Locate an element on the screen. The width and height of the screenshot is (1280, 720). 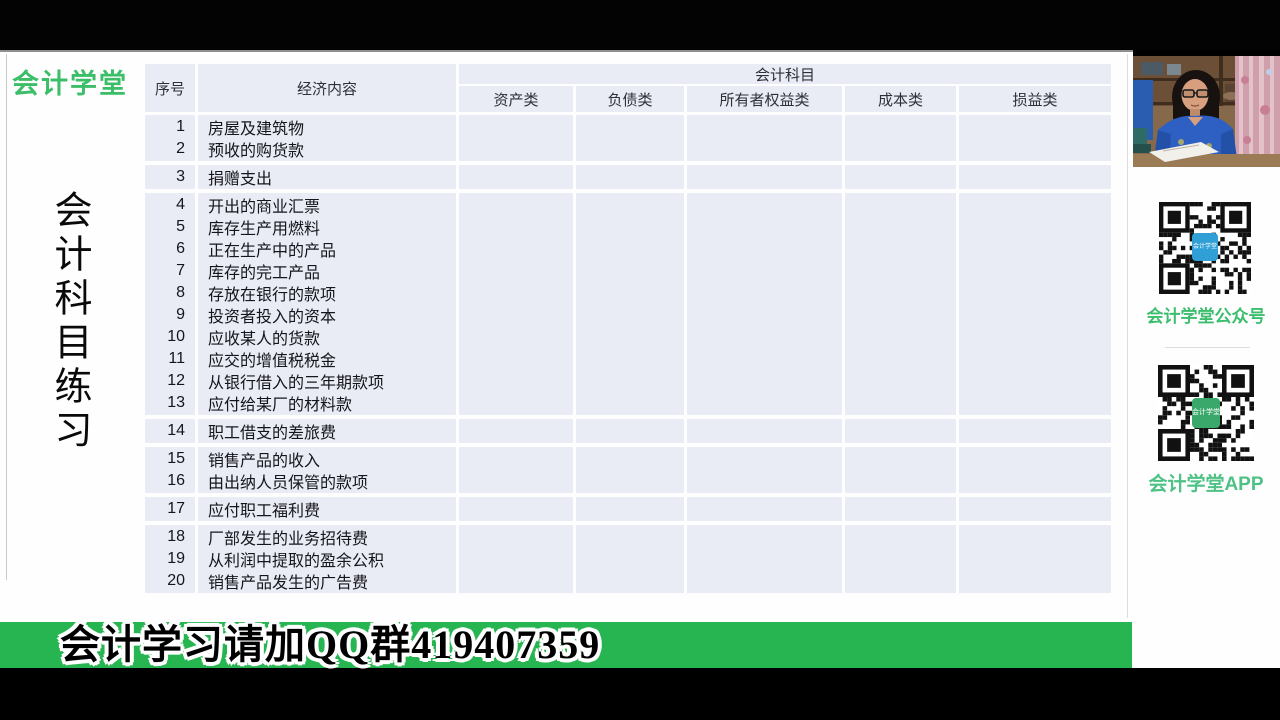
slide-left-border is located at coordinates (6, 317).